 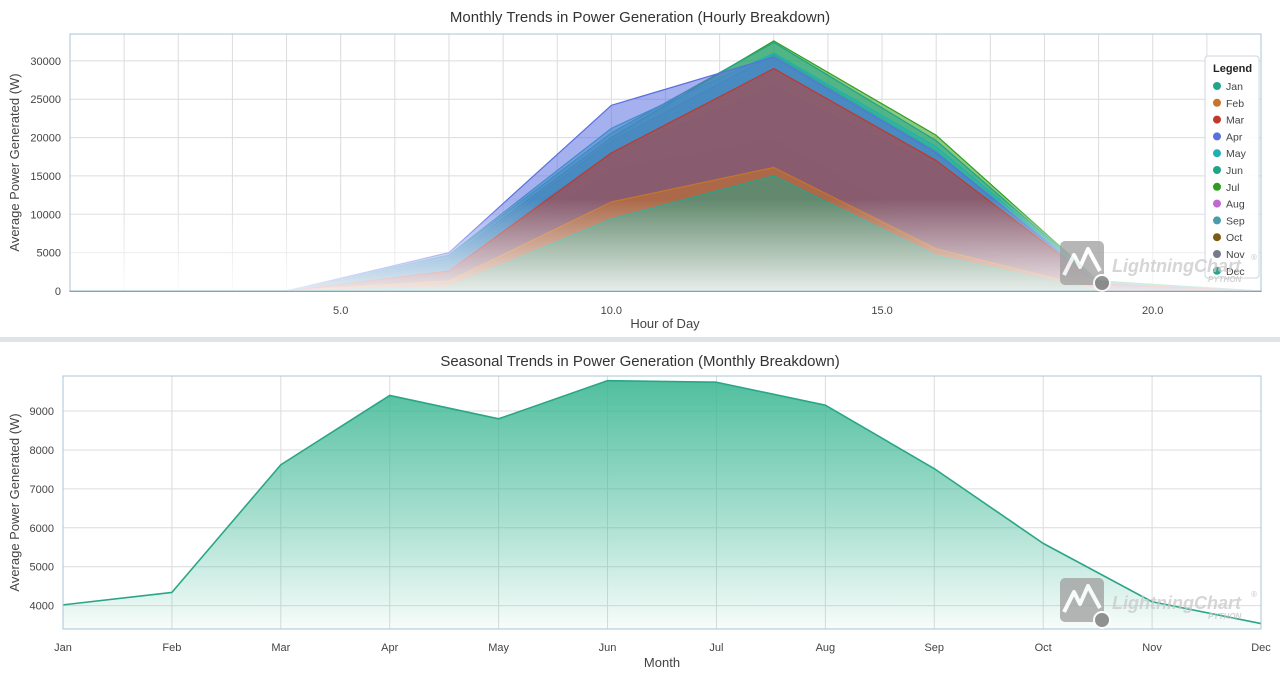 I want to click on legend-marker-mar, so click(x=1217, y=119).